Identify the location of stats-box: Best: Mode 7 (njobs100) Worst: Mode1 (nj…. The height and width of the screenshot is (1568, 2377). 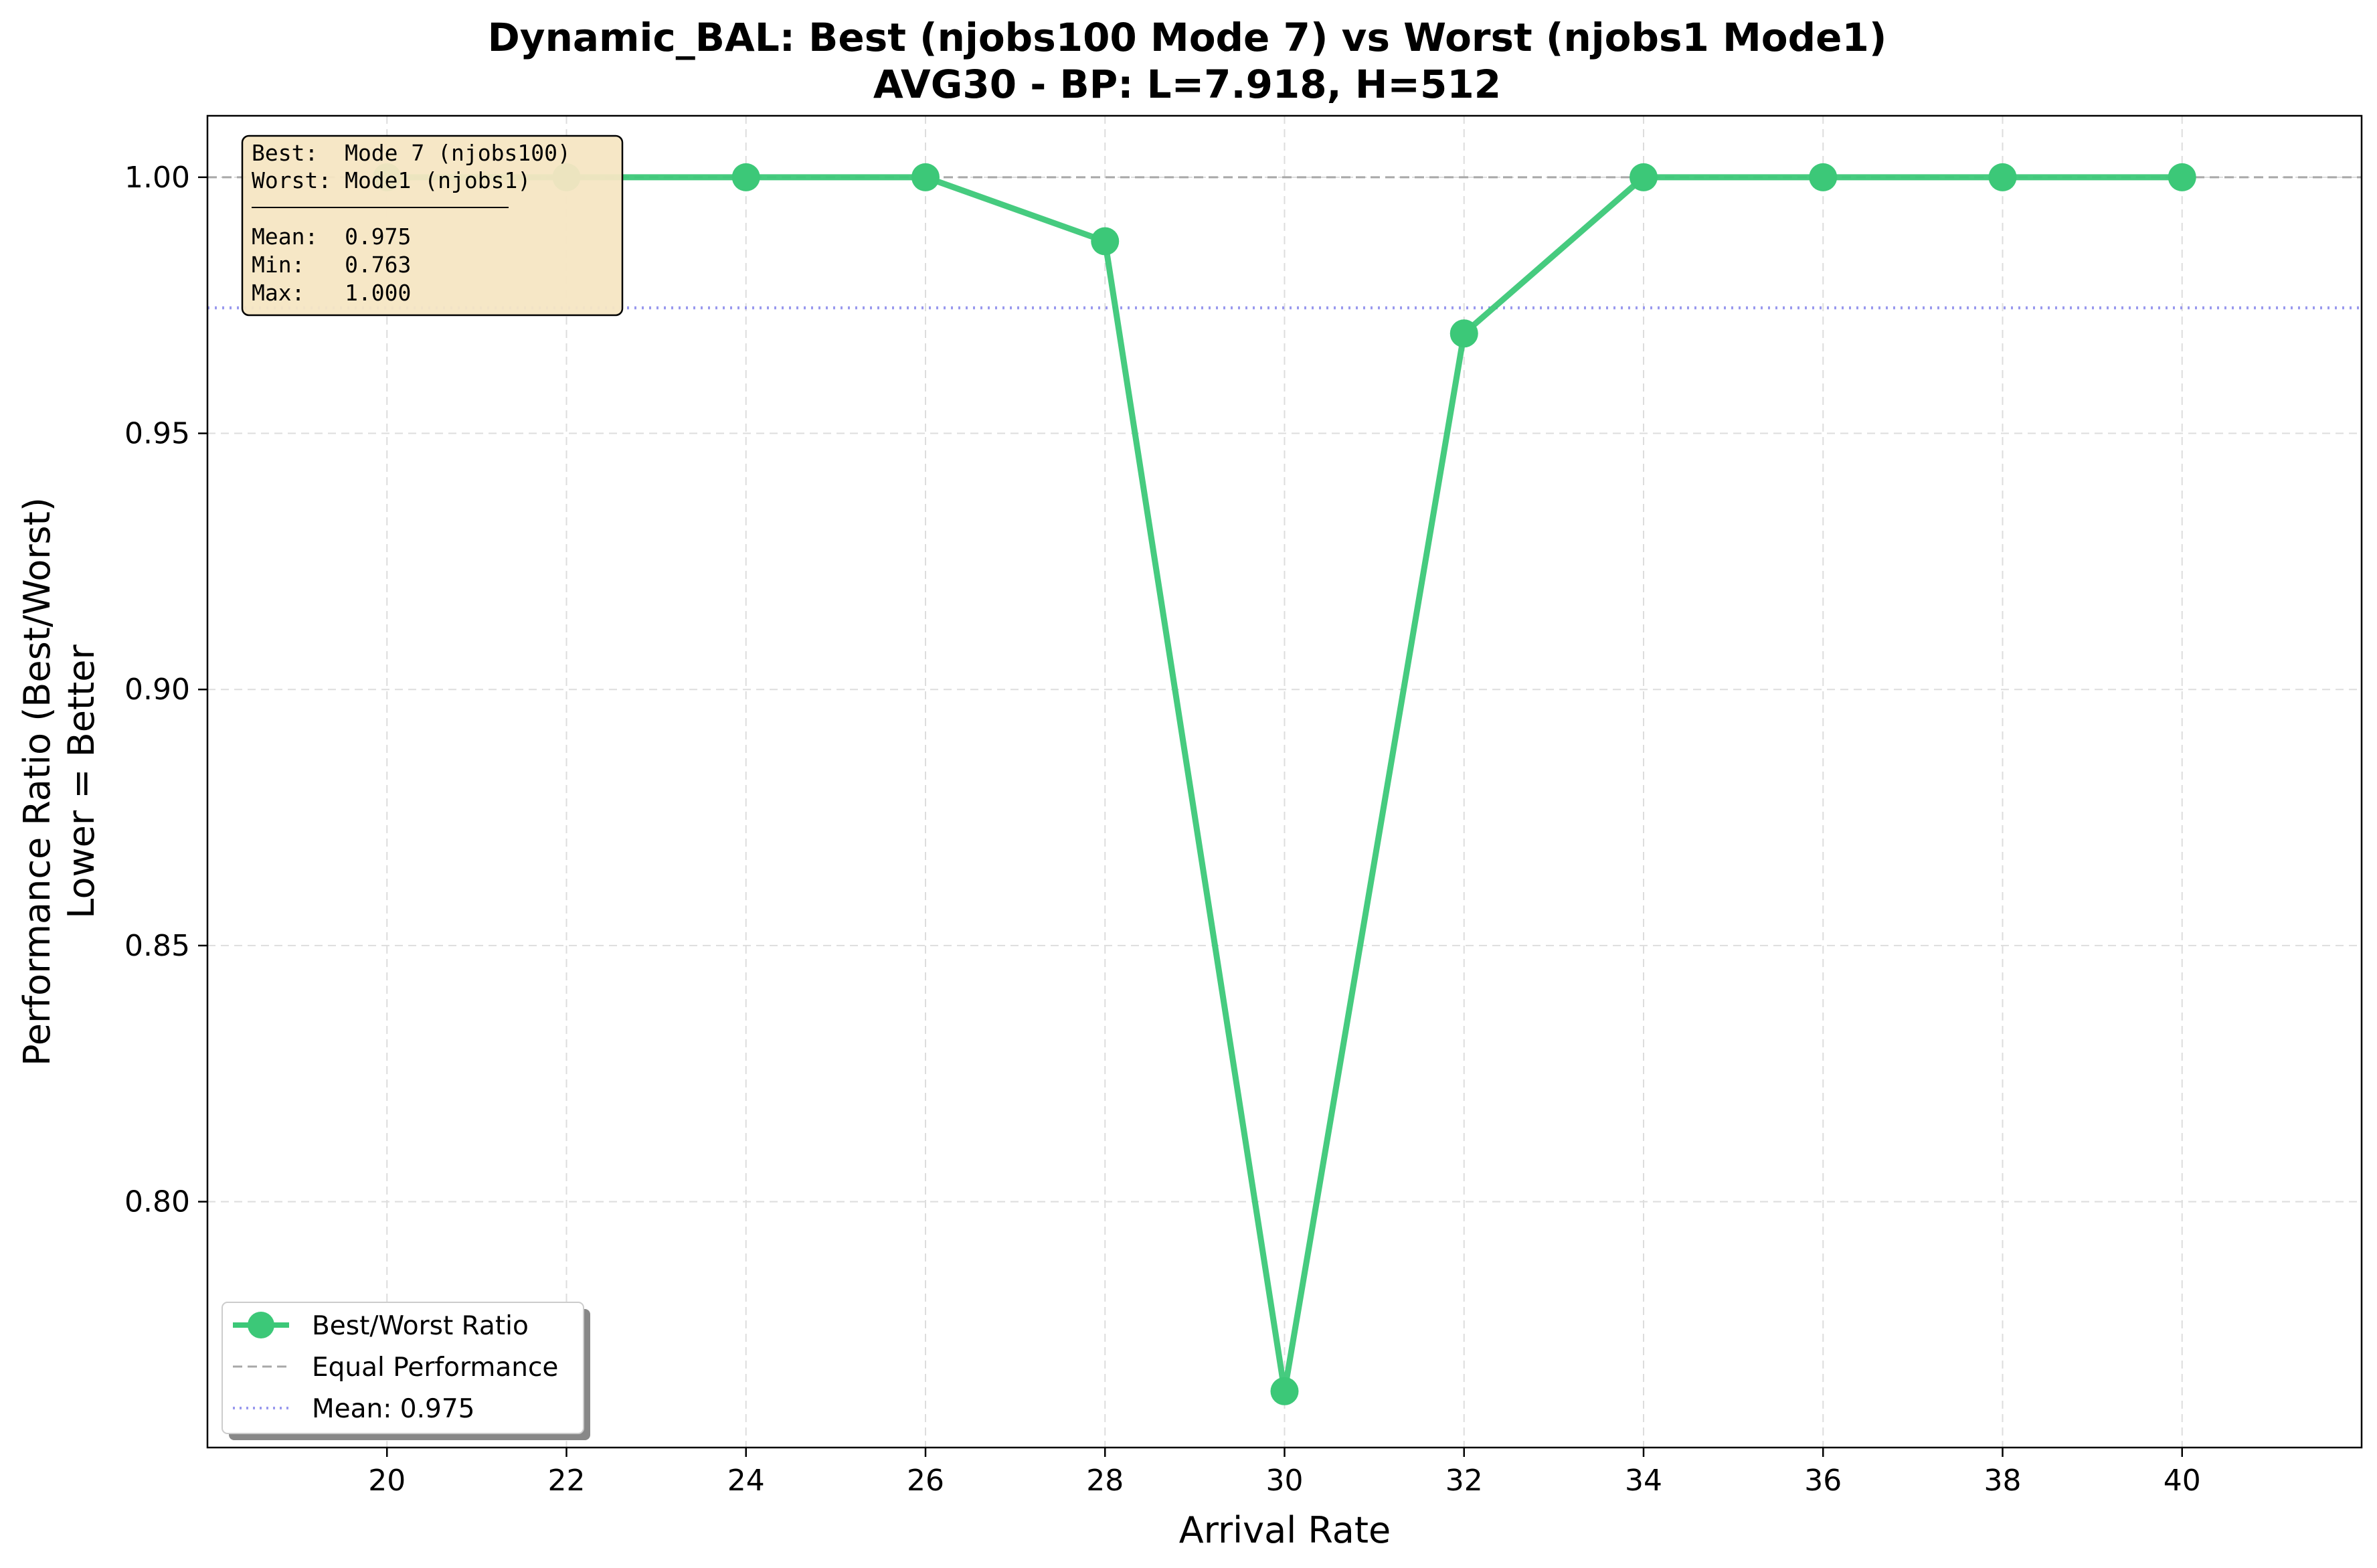
(432, 226).